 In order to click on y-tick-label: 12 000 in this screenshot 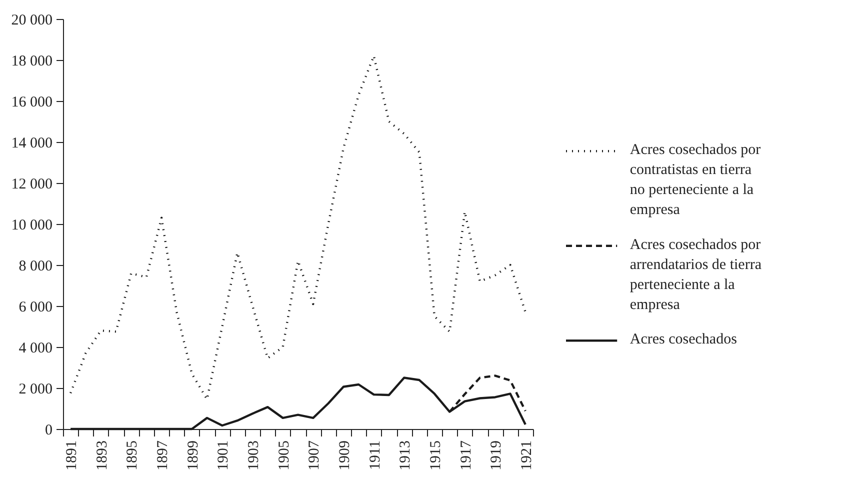, I will do `click(31, 184)`.